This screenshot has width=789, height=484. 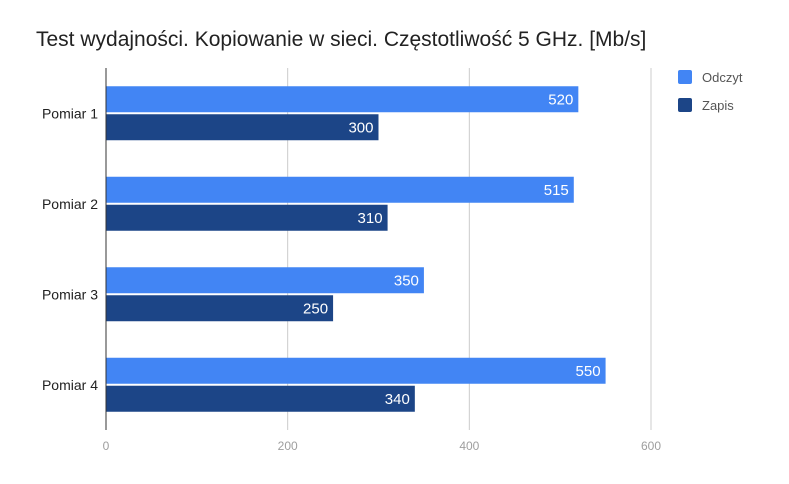 I want to click on data-label: 310, so click(x=370, y=218).